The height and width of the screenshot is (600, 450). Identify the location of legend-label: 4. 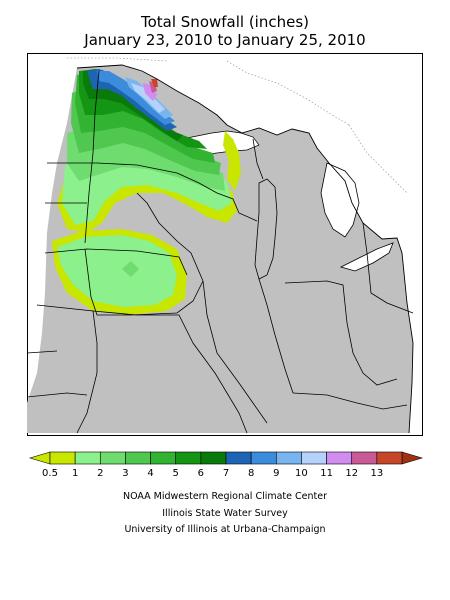
(150, 473).